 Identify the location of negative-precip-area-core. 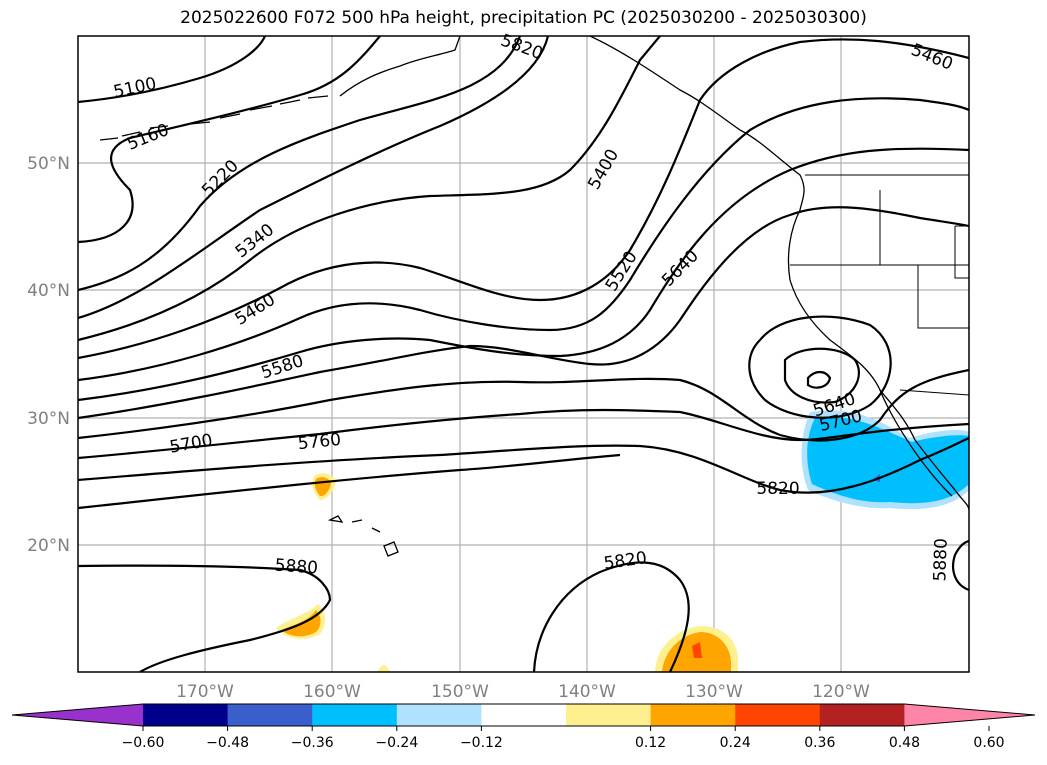
(888, 460).